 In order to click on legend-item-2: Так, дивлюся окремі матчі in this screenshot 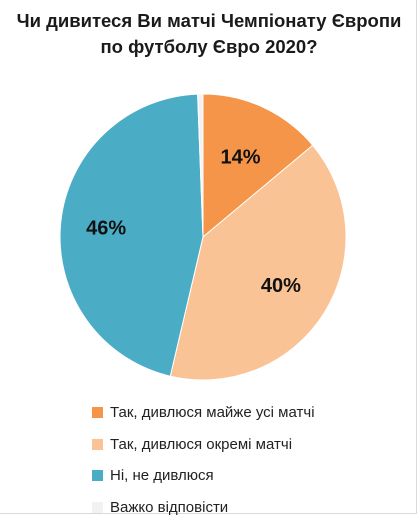, I will do `click(203, 445)`.